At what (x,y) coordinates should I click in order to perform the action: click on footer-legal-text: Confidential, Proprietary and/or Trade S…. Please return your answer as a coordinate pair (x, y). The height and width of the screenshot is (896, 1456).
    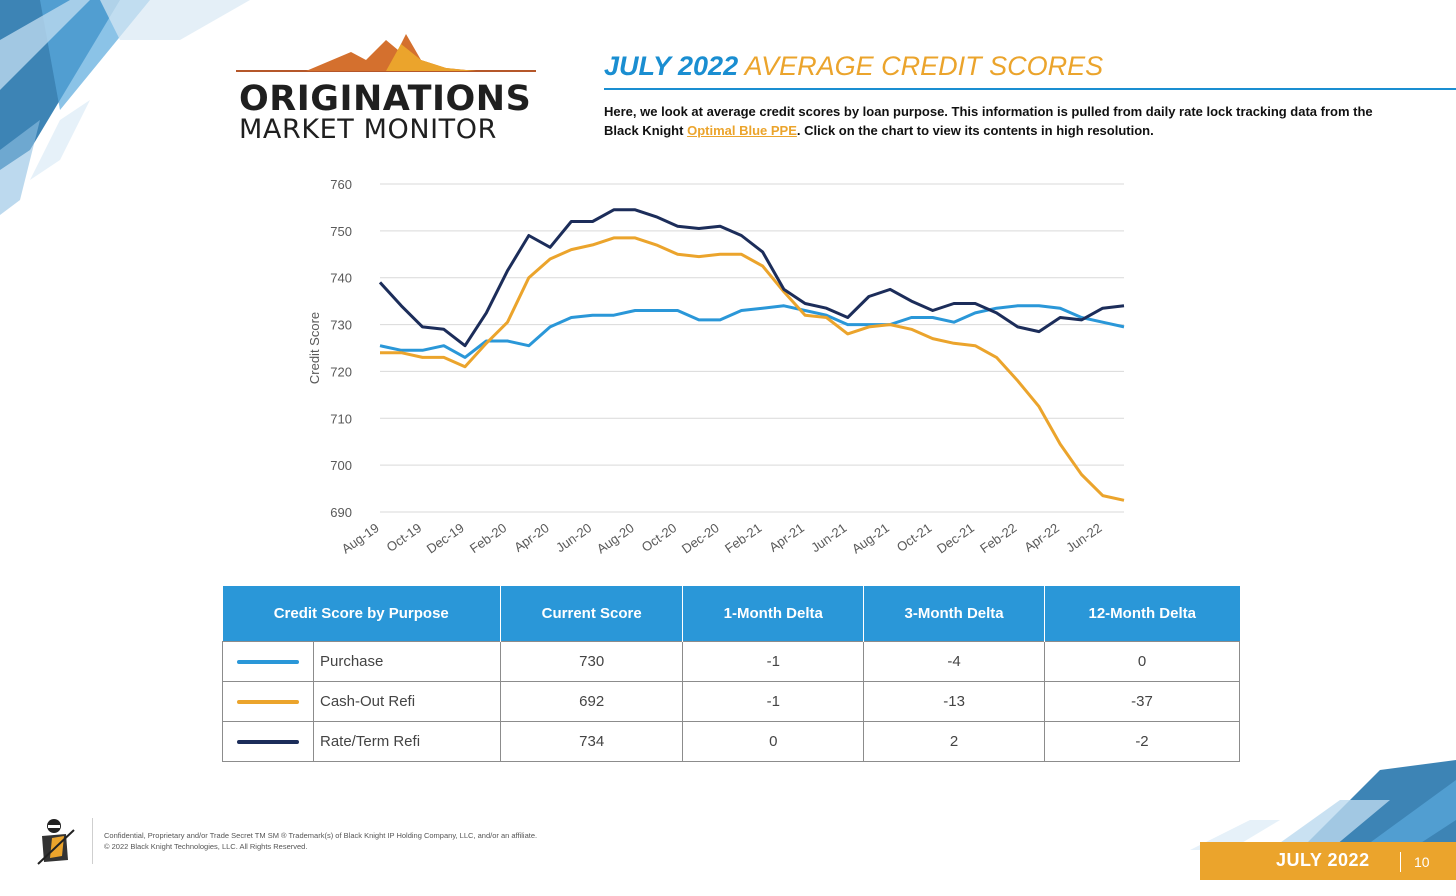
    Looking at the image, I should click on (320, 841).